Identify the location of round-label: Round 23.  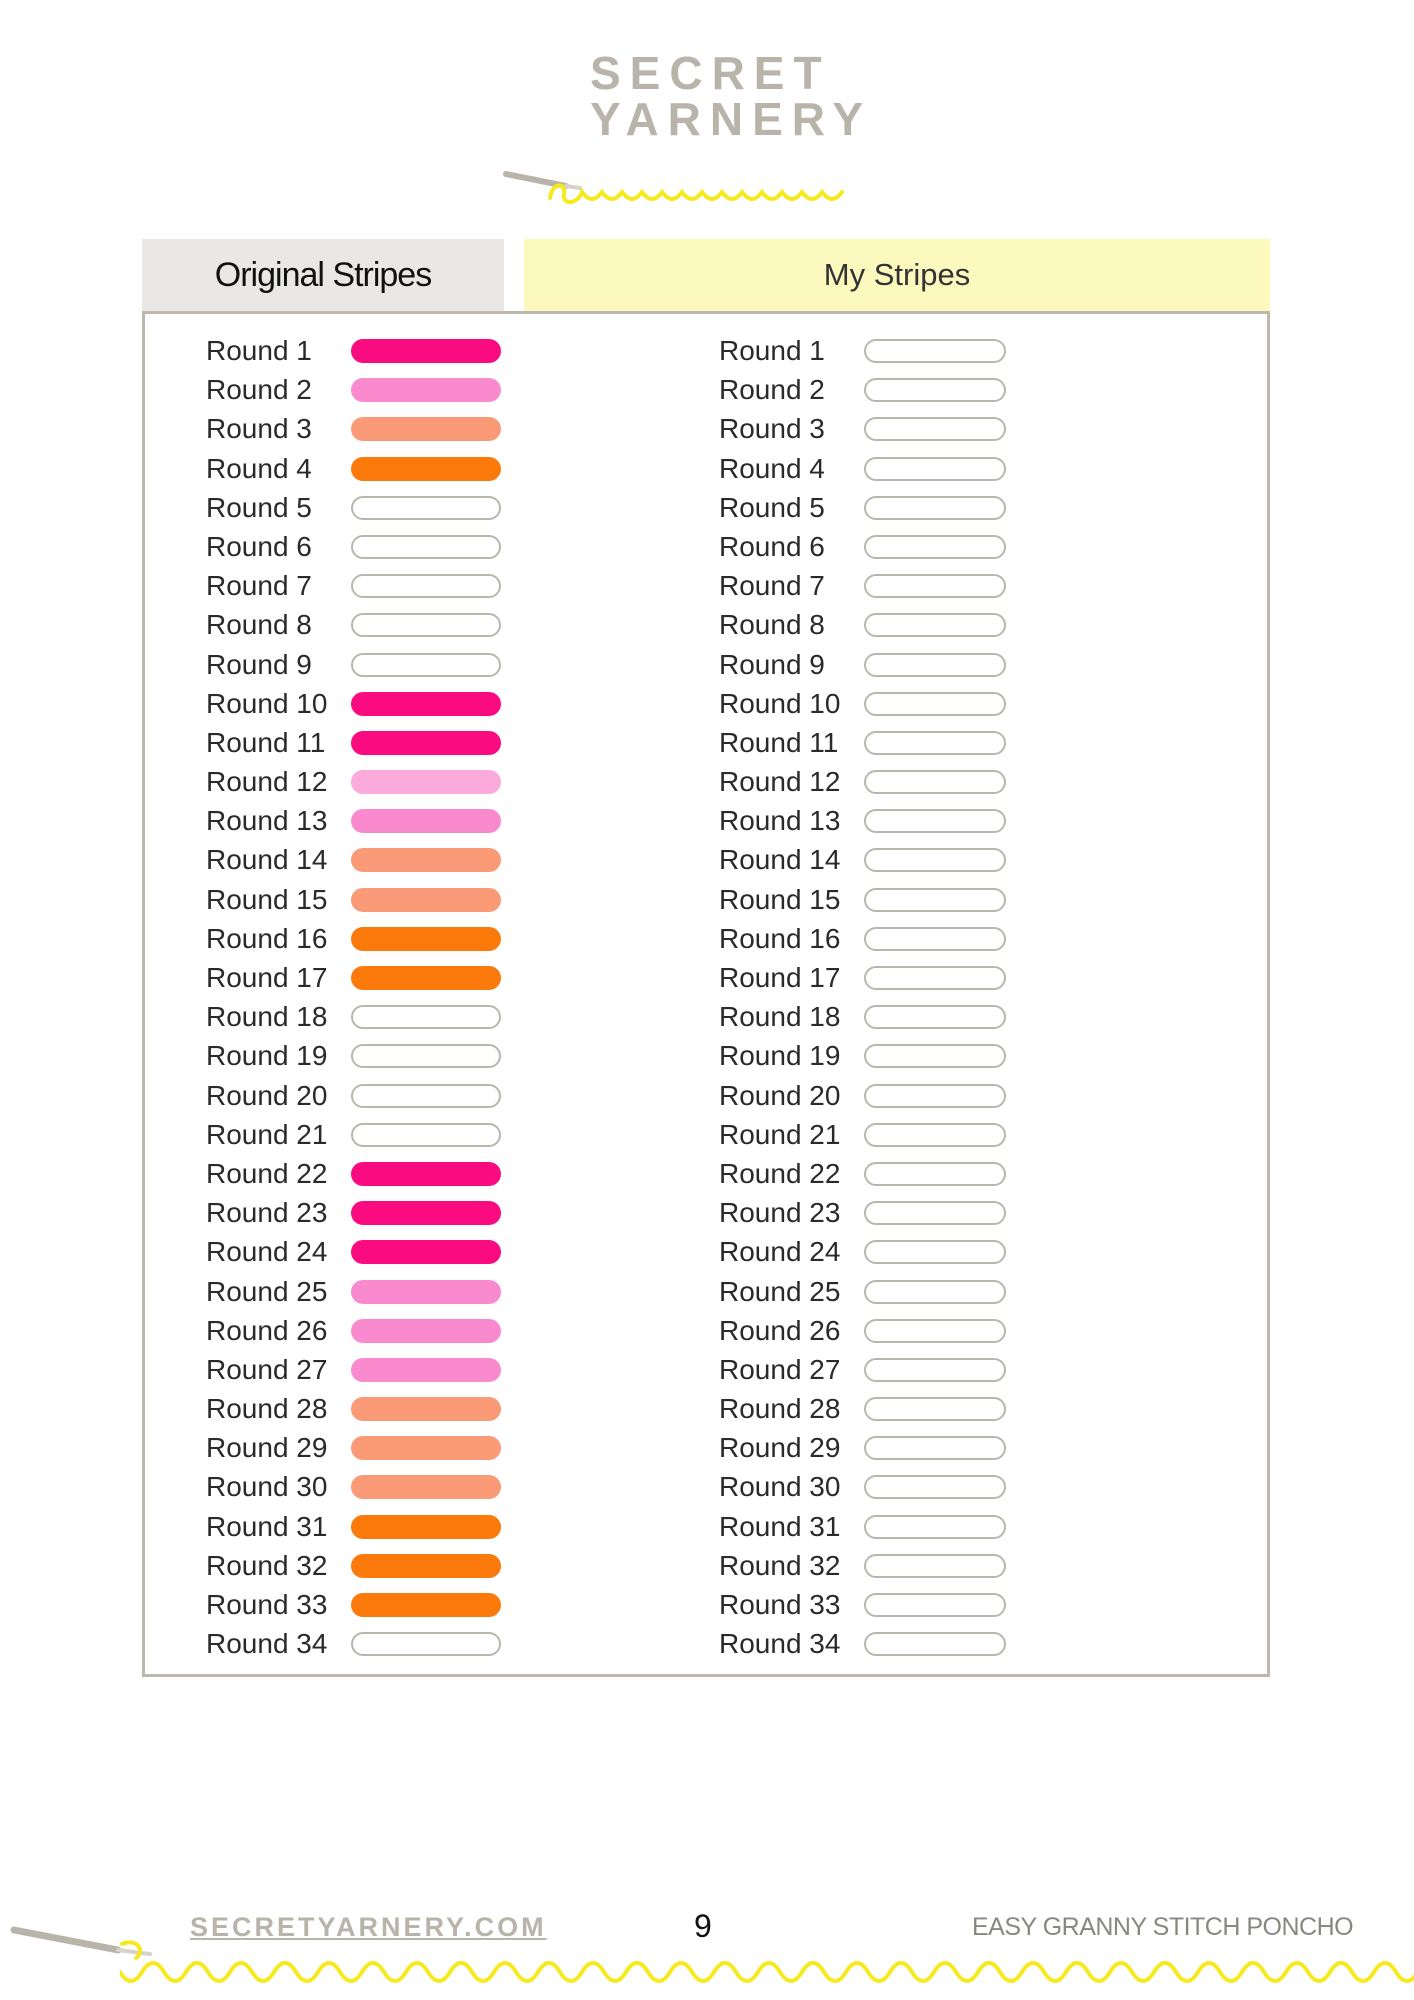
(780, 1213).